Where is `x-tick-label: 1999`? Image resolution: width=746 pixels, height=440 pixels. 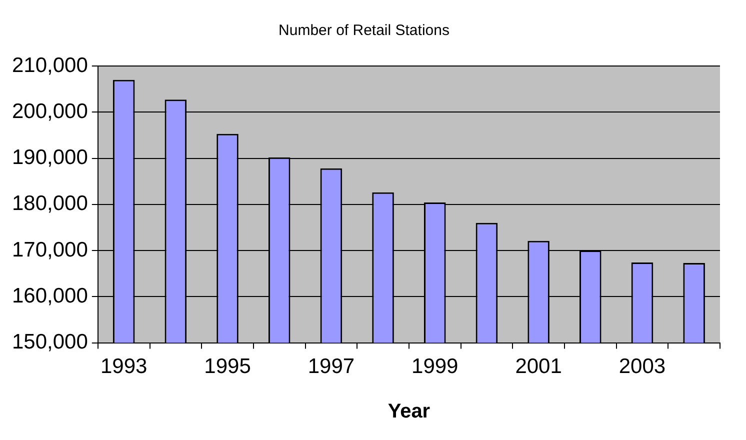 x-tick-label: 1999 is located at coordinates (435, 366).